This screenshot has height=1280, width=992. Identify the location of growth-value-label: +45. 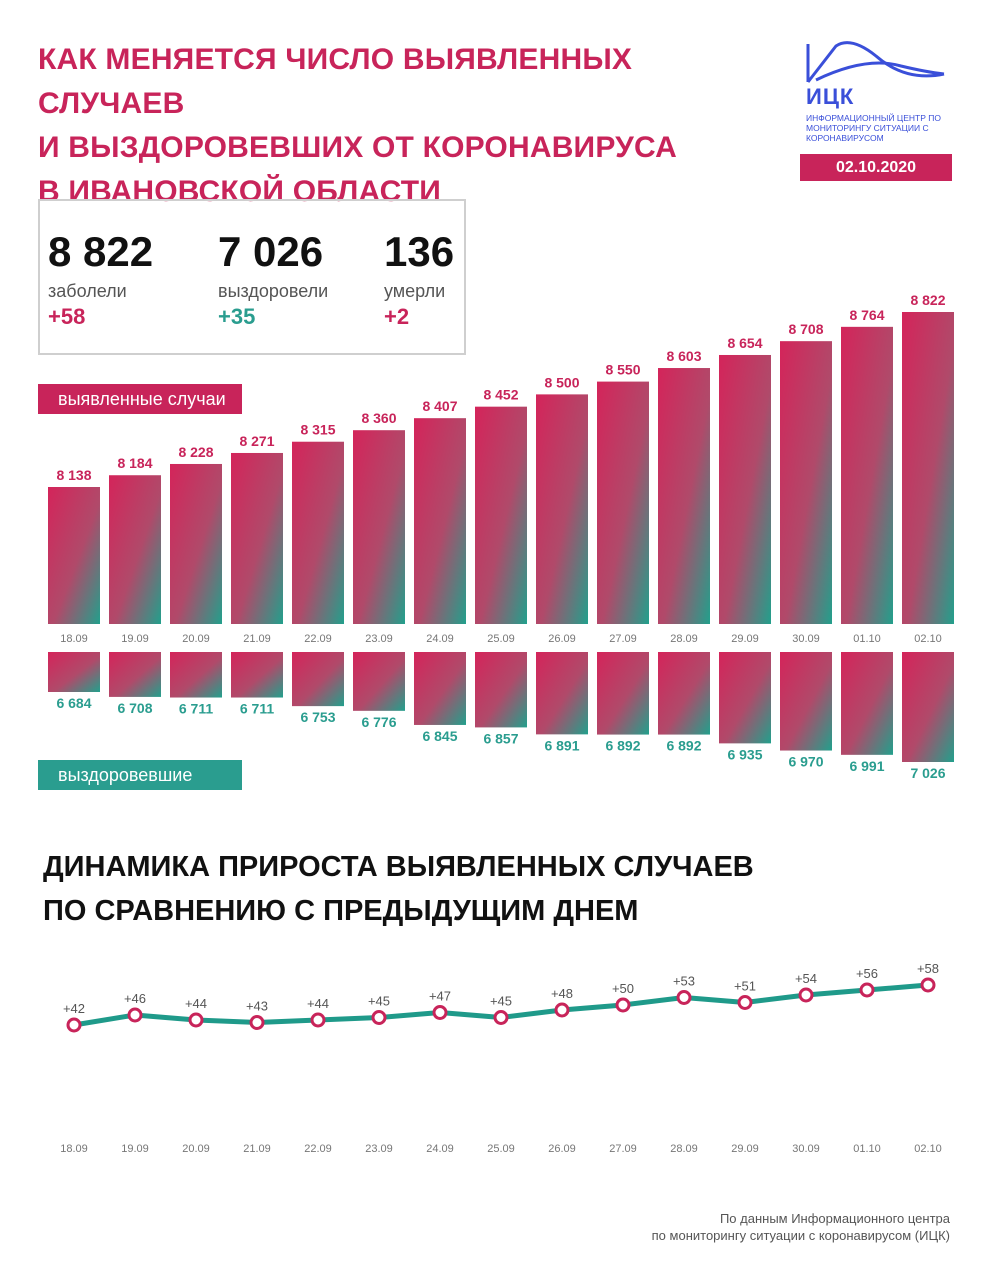
(501, 1001).